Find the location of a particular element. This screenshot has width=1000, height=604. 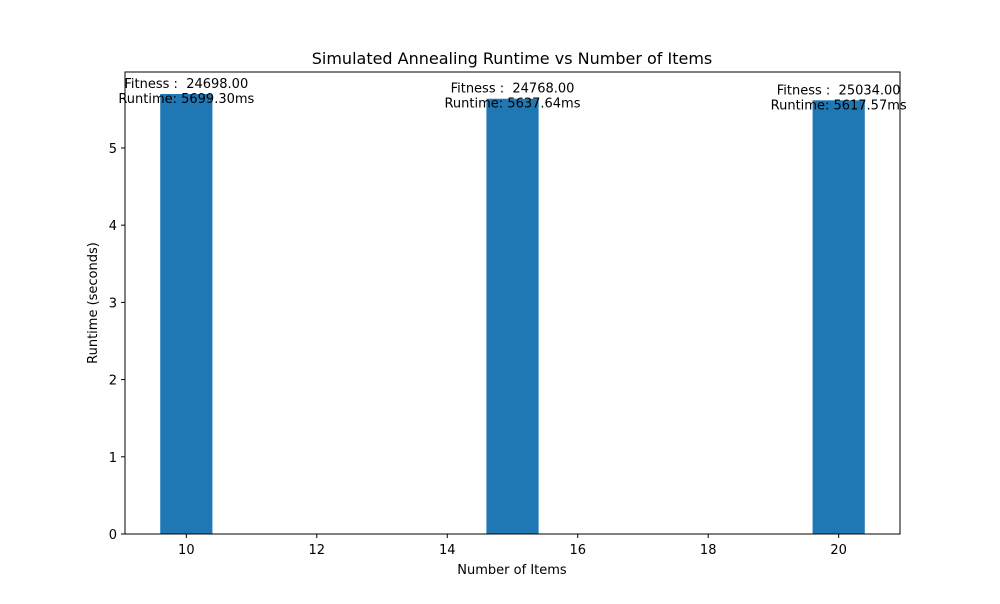

y-tick-label: 1 is located at coordinates (113, 458).